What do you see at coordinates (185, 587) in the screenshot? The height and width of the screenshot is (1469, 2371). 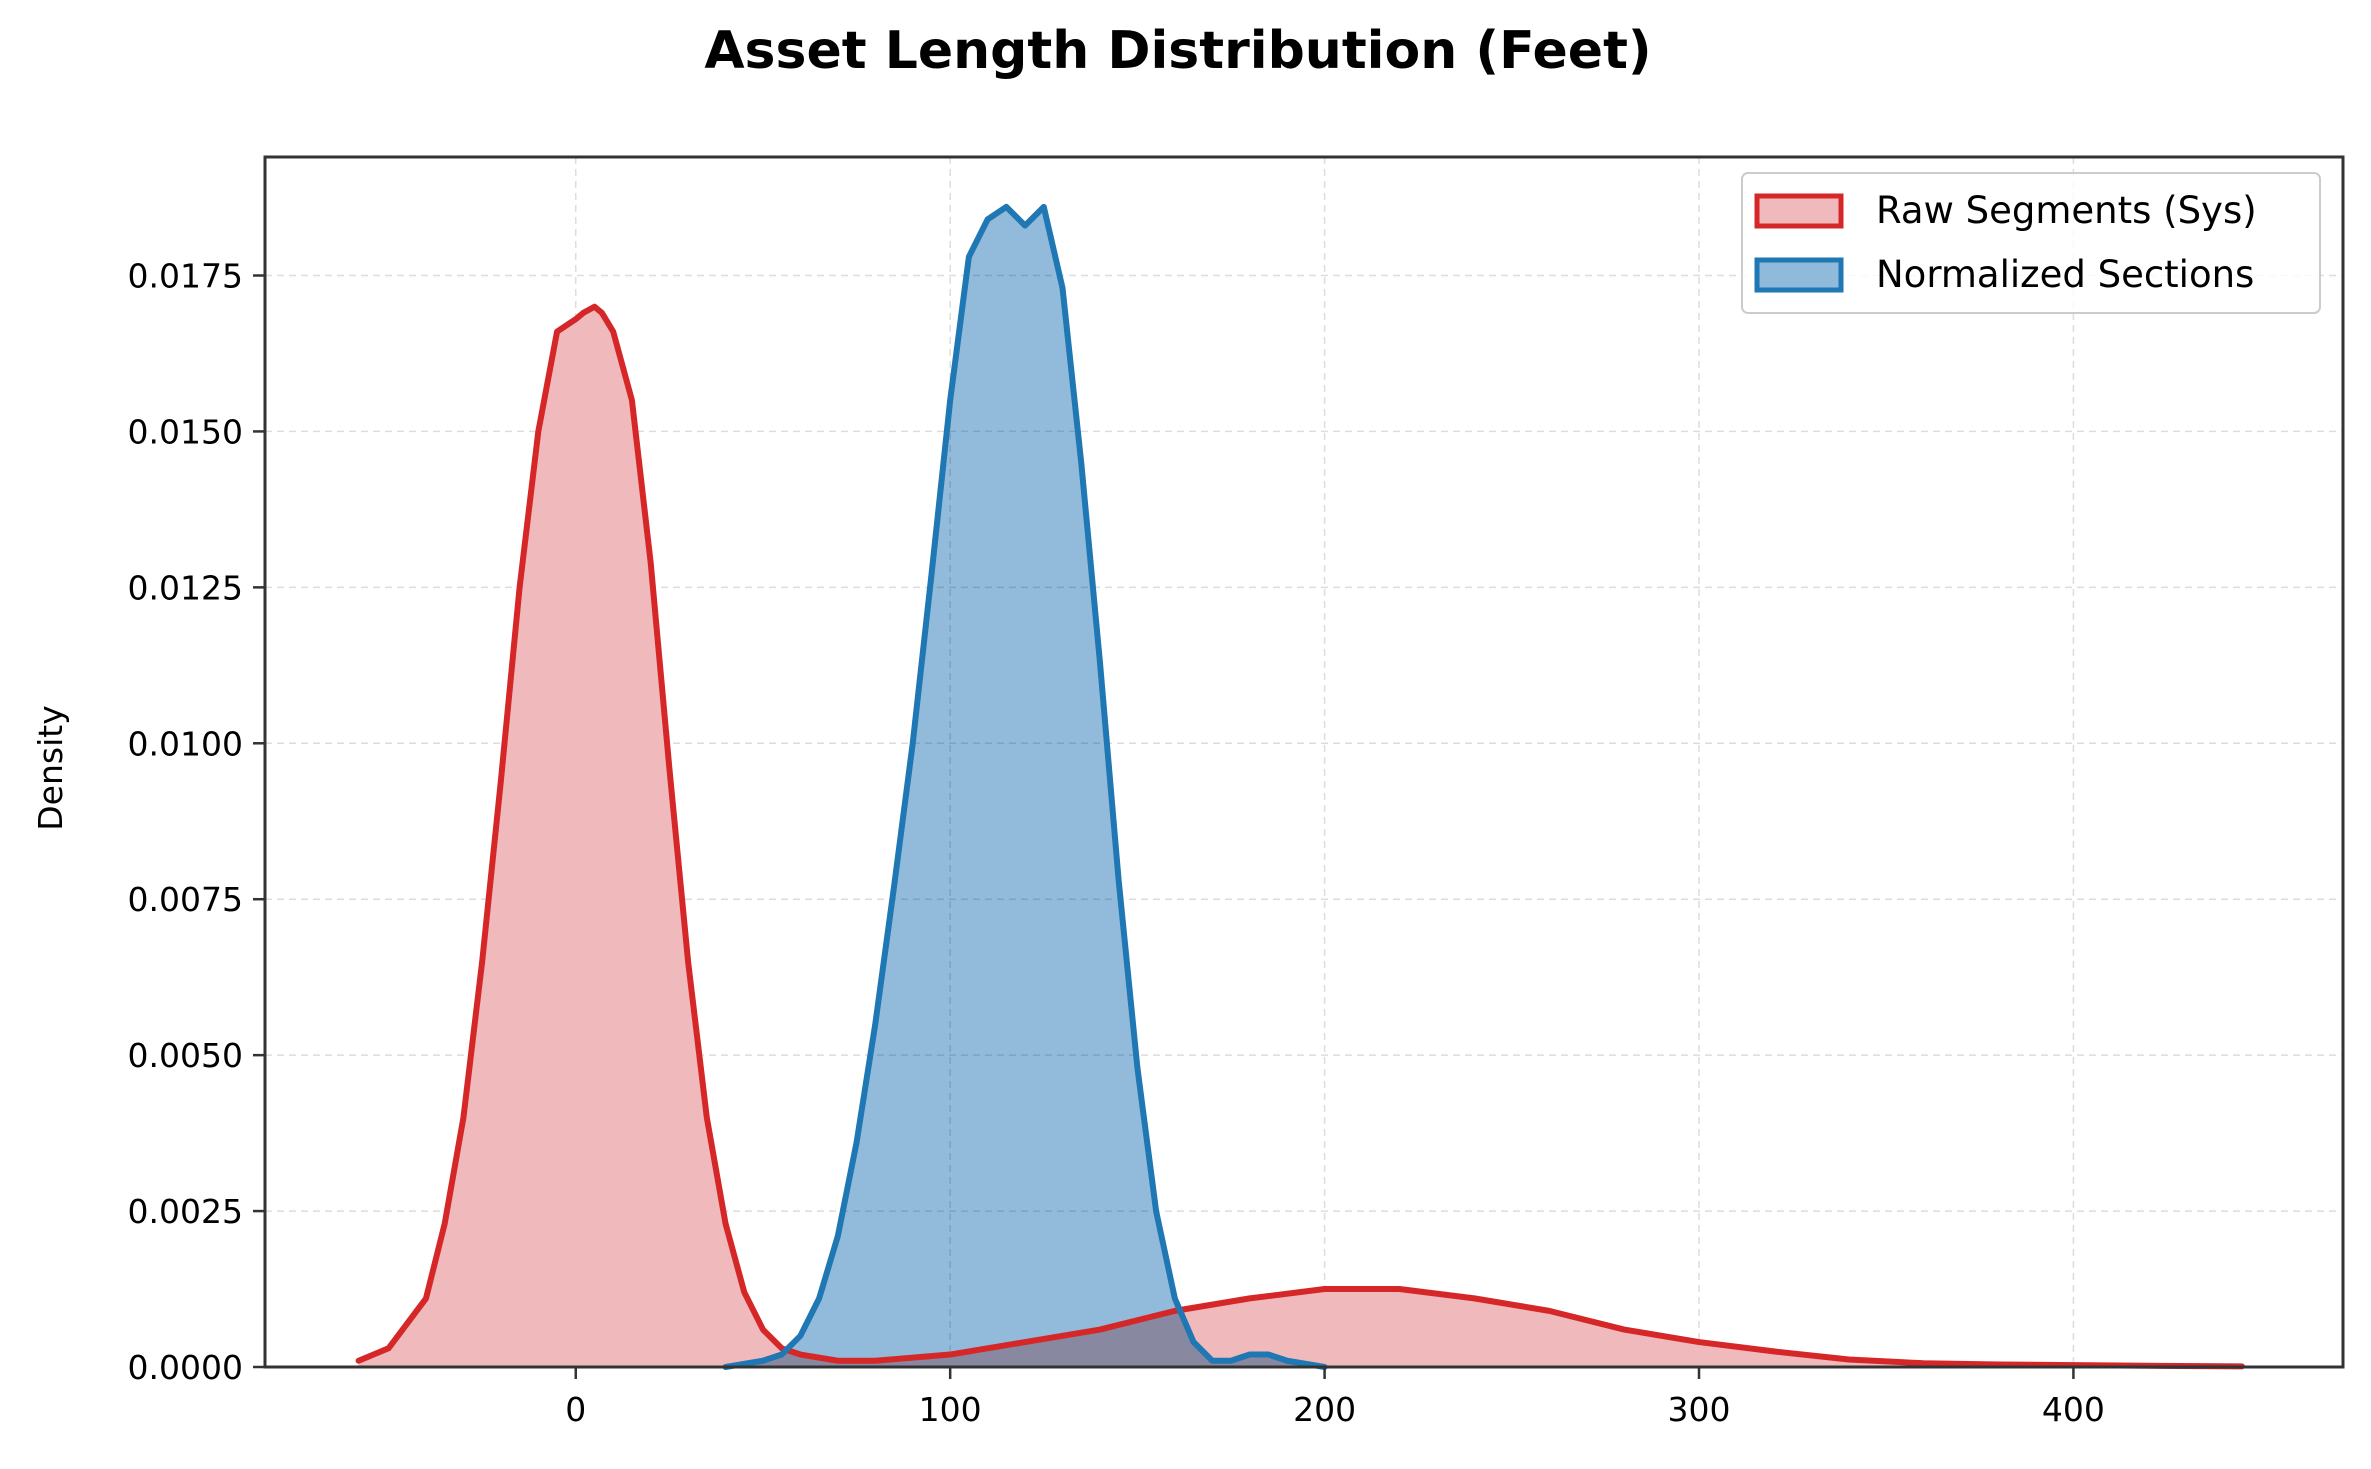 I see `y-tick-label-0.0125: 0.0125` at bounding box center [185, 587].